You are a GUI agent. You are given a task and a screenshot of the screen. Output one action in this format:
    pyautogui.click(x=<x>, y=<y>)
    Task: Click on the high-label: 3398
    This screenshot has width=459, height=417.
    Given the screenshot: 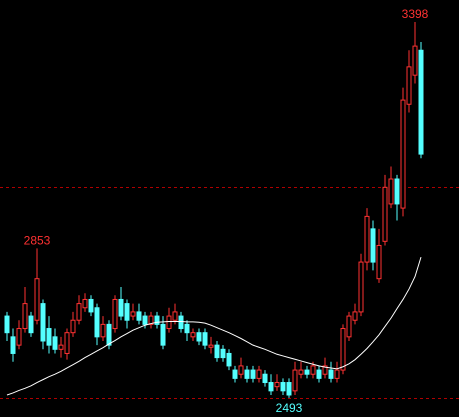 What is the action you would take?
    pyautogui.click(x=415, y=14)
    